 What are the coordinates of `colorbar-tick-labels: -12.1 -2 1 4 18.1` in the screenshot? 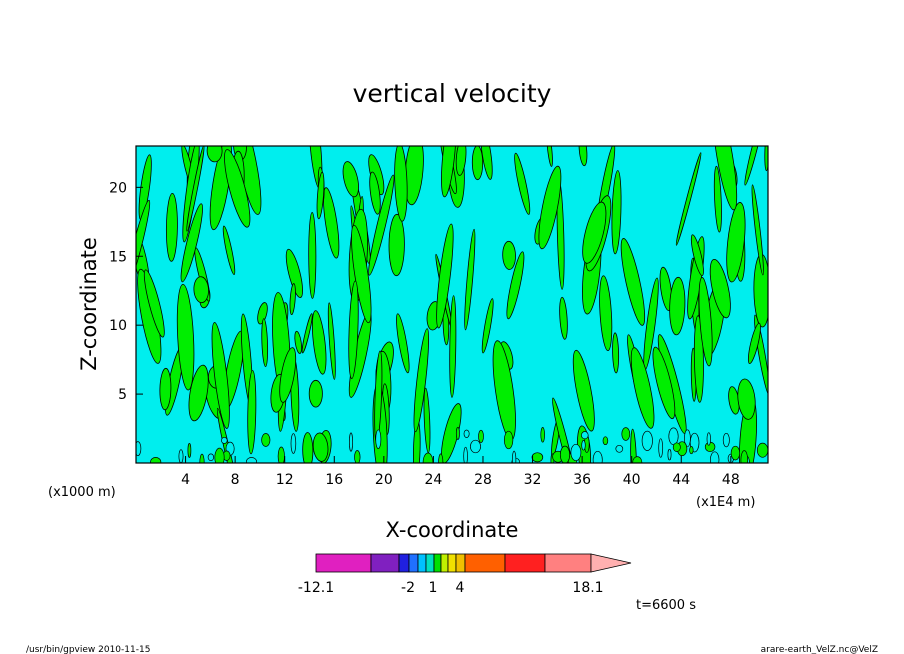 It's located at (451, 588).